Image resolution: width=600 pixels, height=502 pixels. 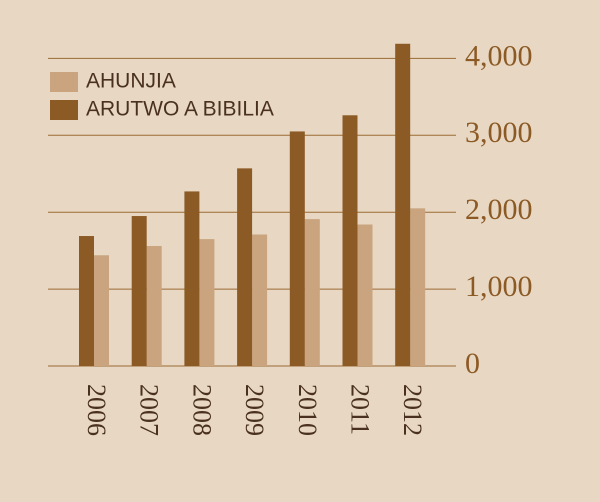 What do you see at coordinates (412, 410) in the screenshot?
I see `x-tick-label: 2012` at bounding box center [412, 410].